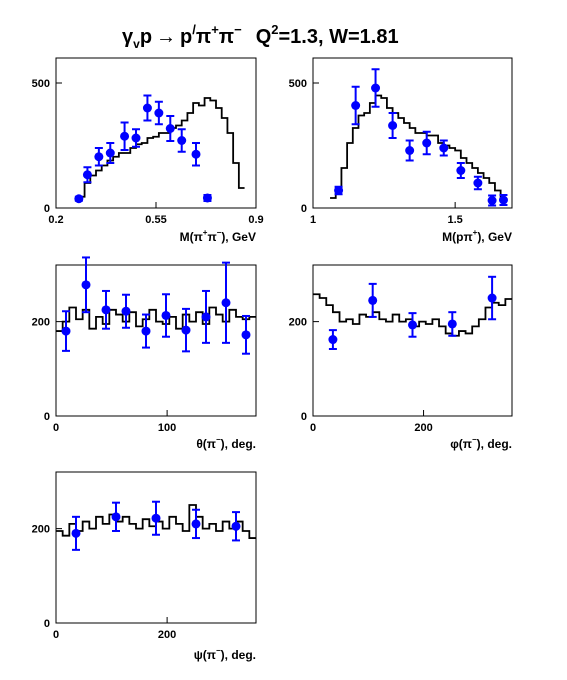 The height and width of the screenshot is (680, 567). Describe the element at coordinates (218, 236) in the screenshot. I see `x-axis-label: M(π+π−), GeV` at that location.